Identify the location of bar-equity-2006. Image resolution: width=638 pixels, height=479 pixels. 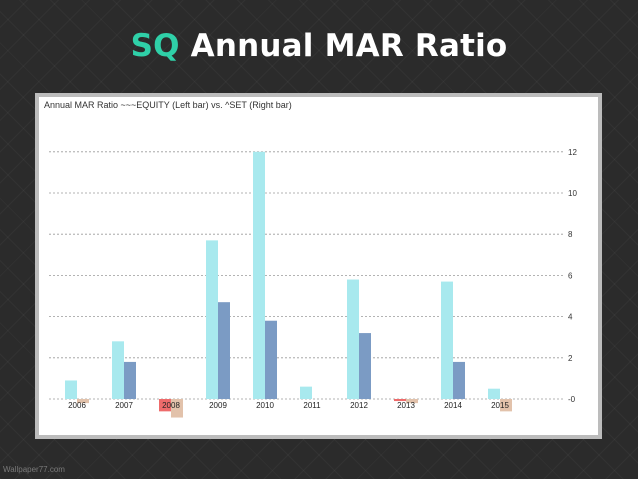
(71, 389).